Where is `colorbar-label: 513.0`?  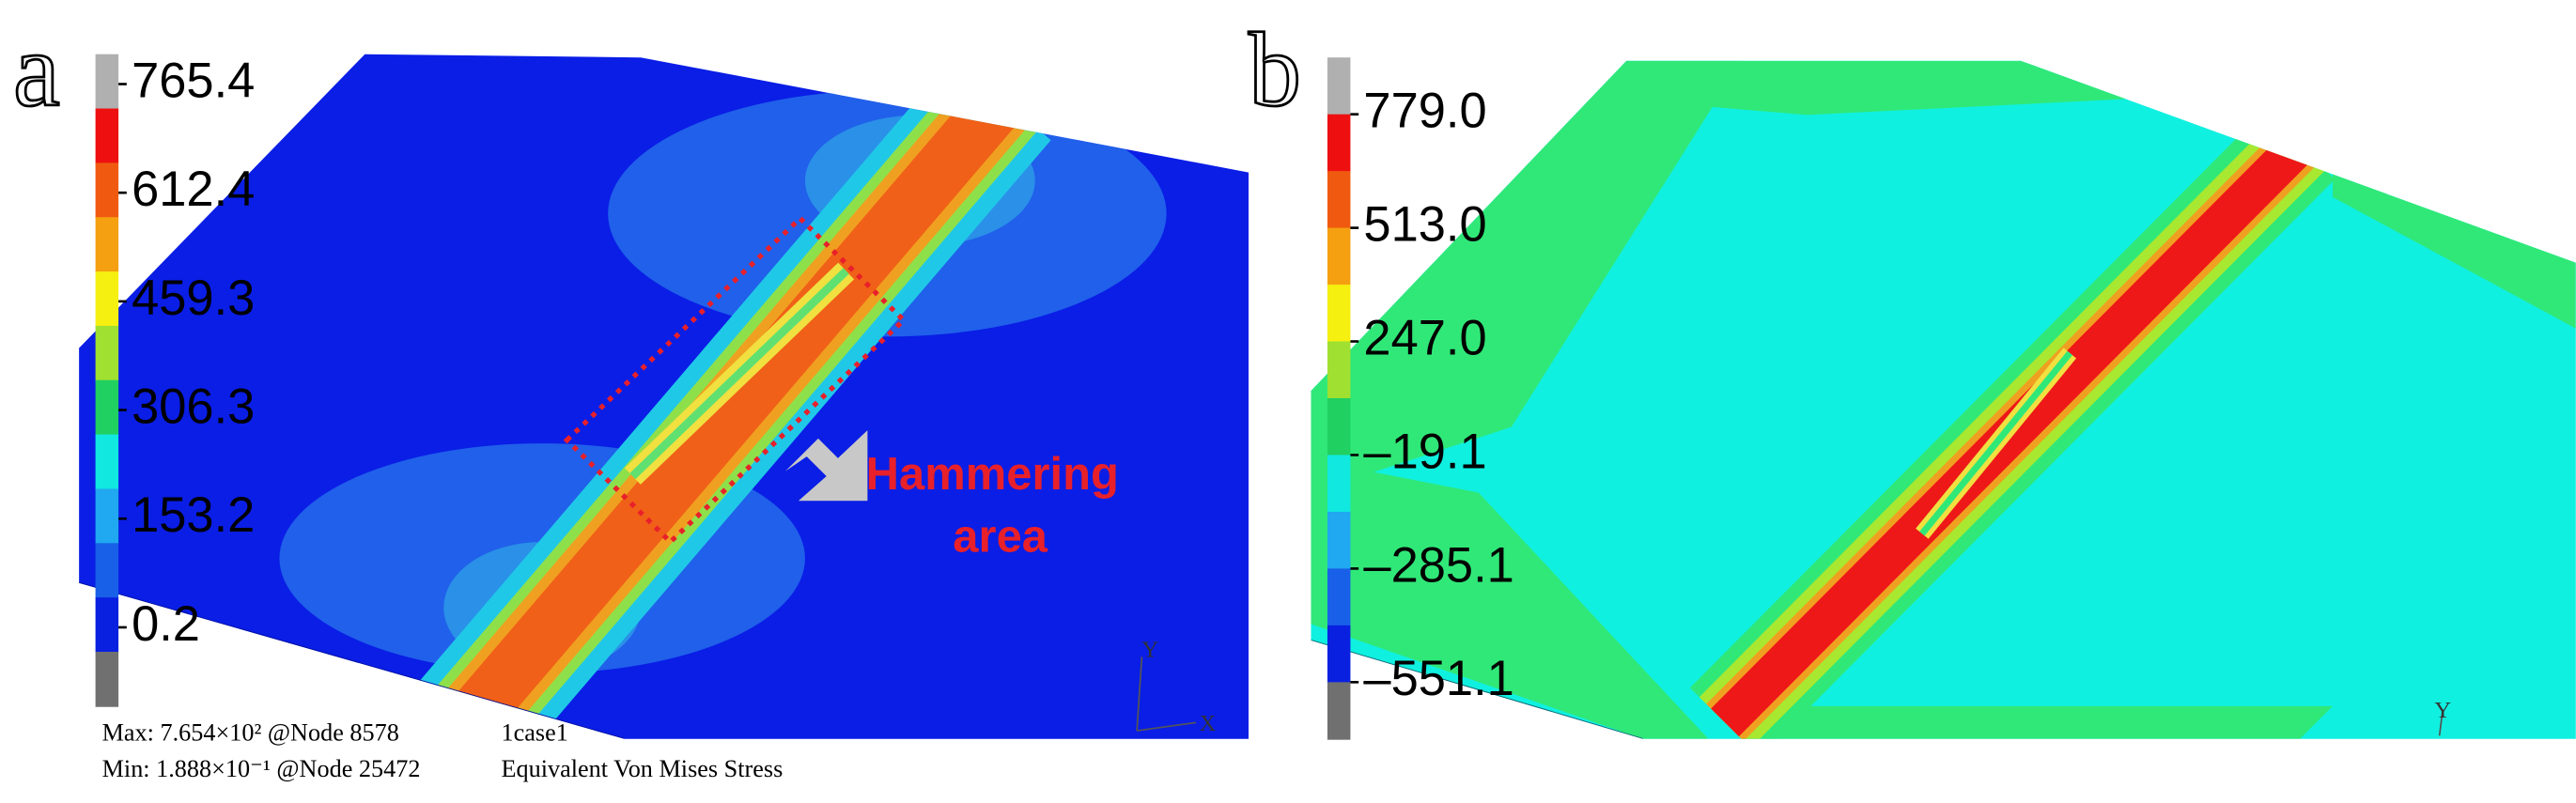 colorbar-label: 513.0 is located at coordinates (1424, 224).